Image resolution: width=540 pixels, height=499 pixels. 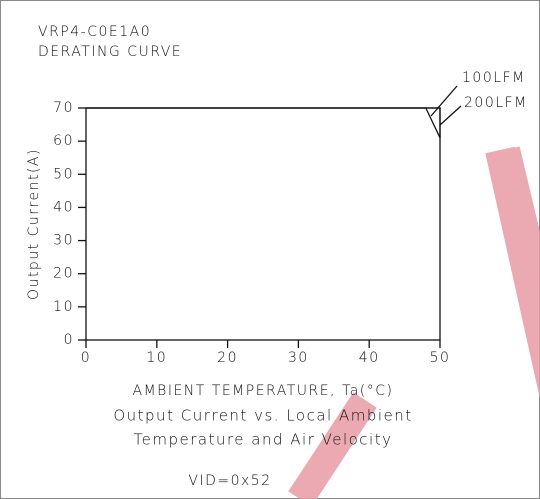 What do you see at coordinates (63, 241) in the screenshot?
I see `y-tick-label: 30` at bounding box center [63, 241].